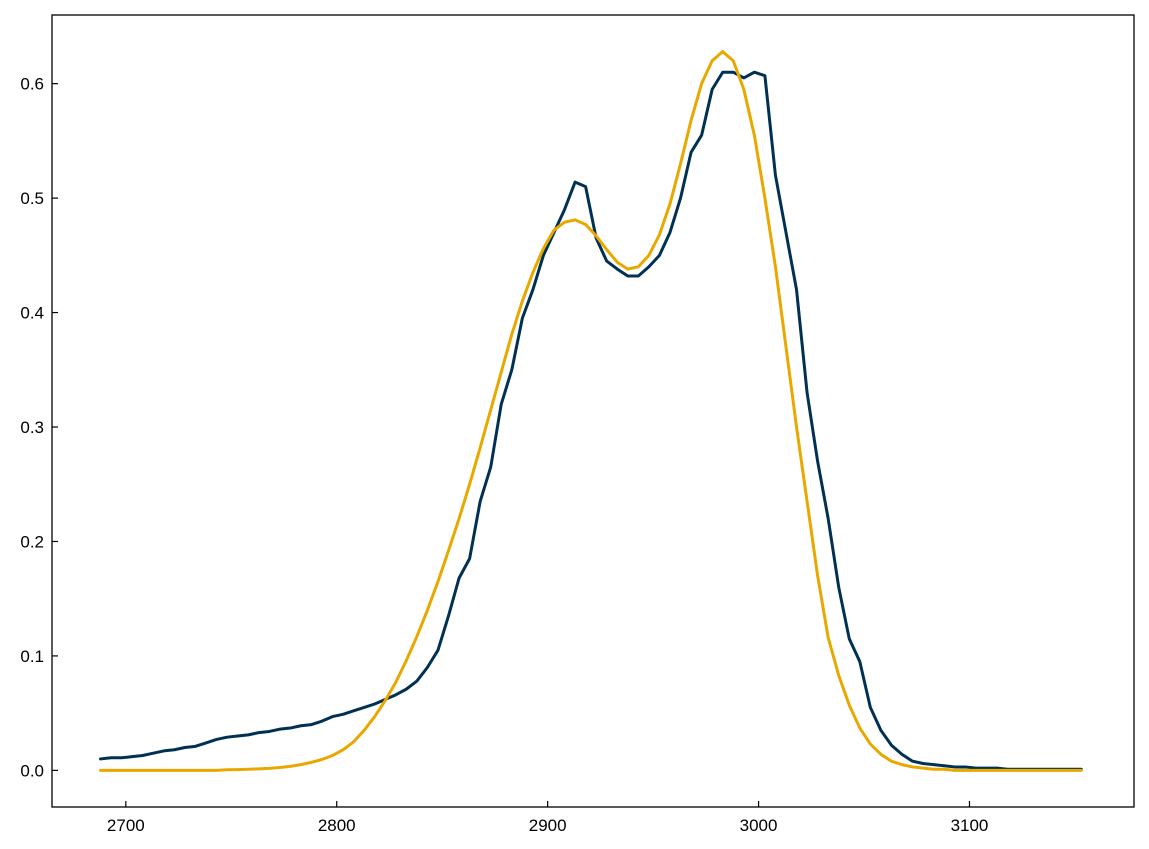 Image resolution: width=1149 pixels, height=849 pixels. What do you see at coordinates (32, 84) in the screenshot?
I see `y-tick-label: 0.6` at bounding box center [32, 84].